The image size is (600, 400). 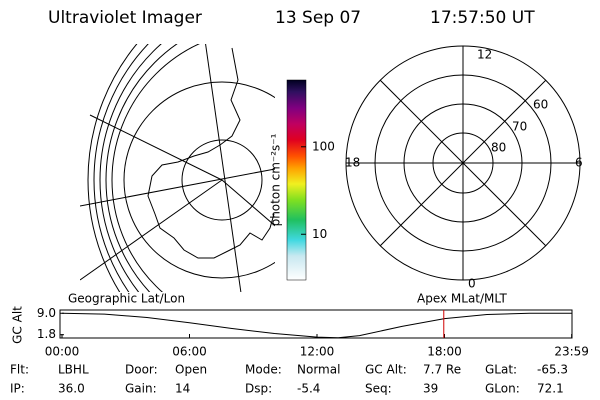 What do you see at coordinates (442, 370) in the screenshot?
I see `field-value: 7.7 Re` at bounding box center [442, 370].